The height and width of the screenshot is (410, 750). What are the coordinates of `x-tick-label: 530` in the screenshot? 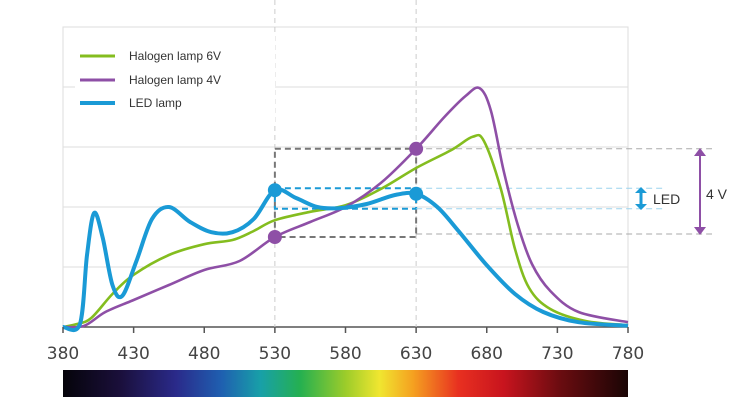 It's located at (275, 354).